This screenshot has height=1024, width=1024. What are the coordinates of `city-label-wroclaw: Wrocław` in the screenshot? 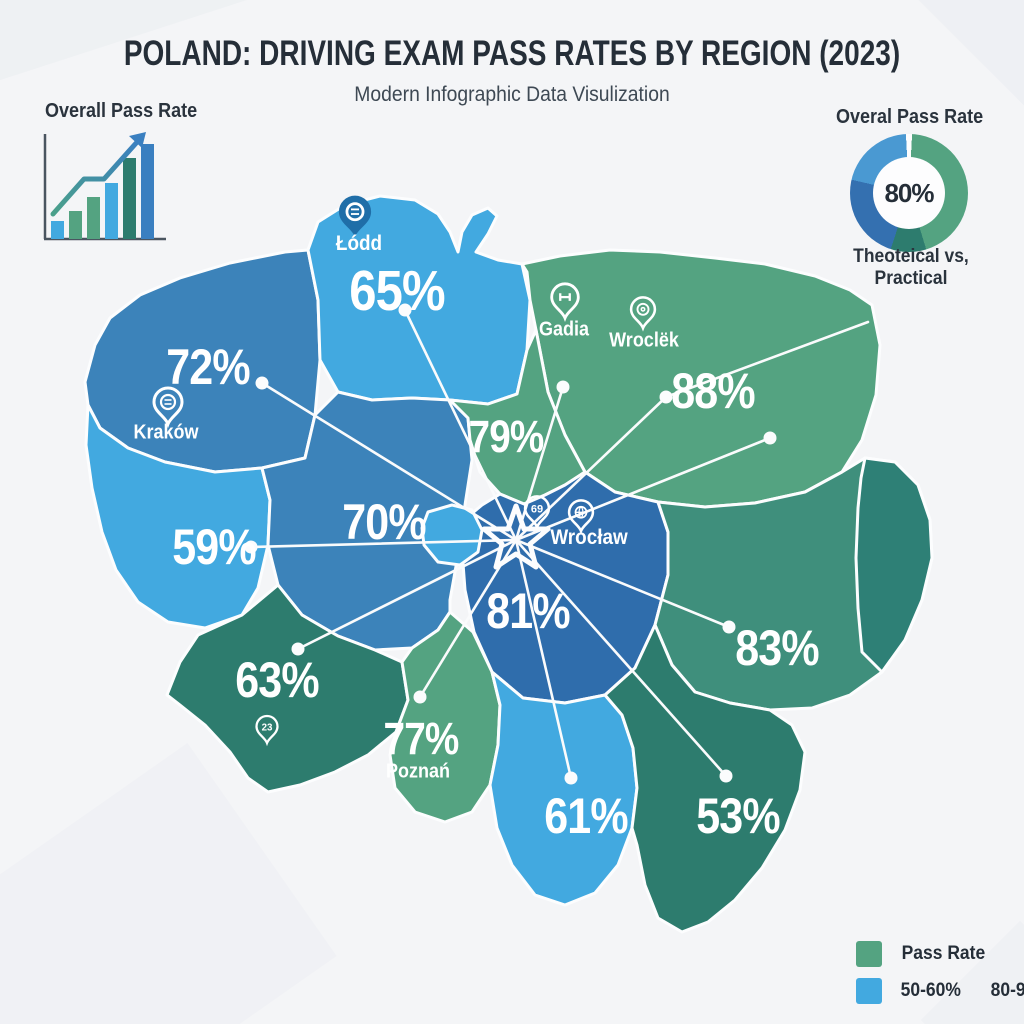 It's located at (589, 537).